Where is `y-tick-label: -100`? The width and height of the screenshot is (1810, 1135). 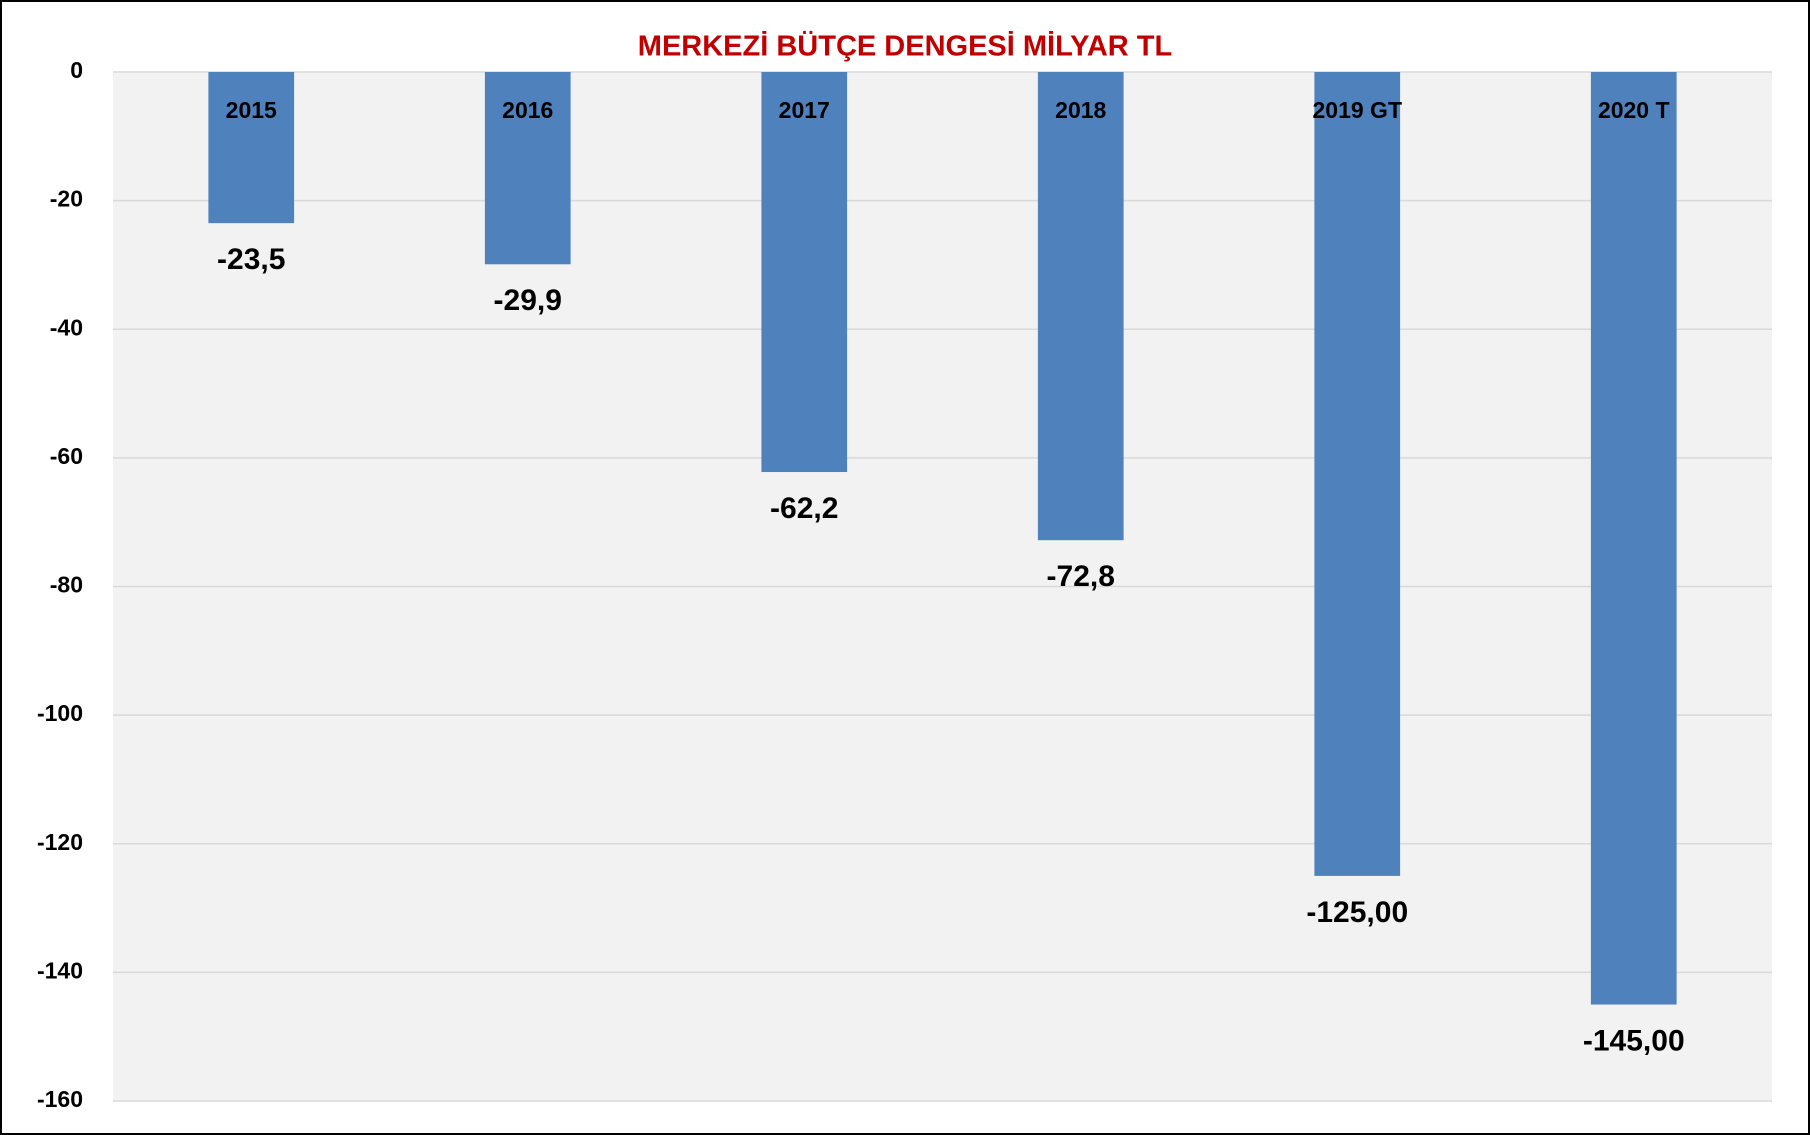 y-tick-label: -100 is located at coordinates (60, 713).